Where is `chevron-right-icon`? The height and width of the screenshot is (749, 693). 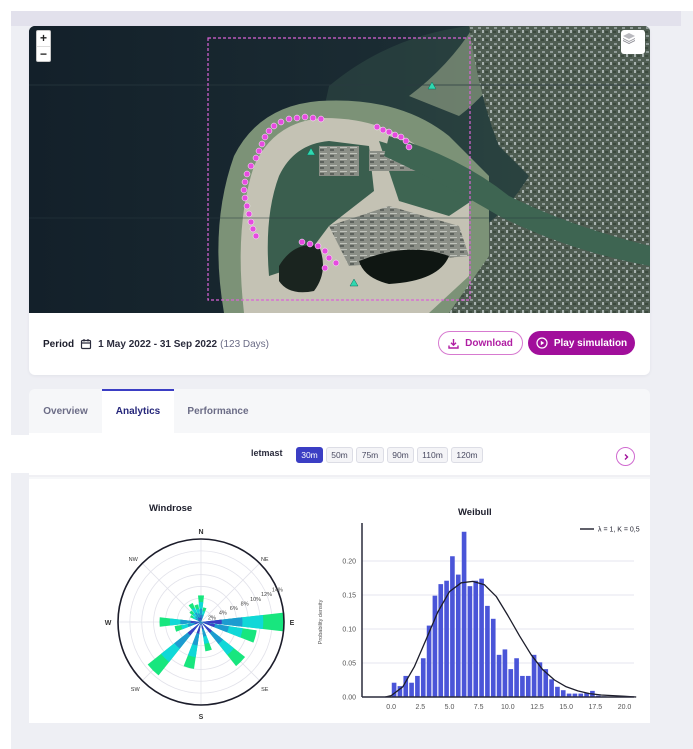 chevron-right-icon is located at coordinates (626, 456).